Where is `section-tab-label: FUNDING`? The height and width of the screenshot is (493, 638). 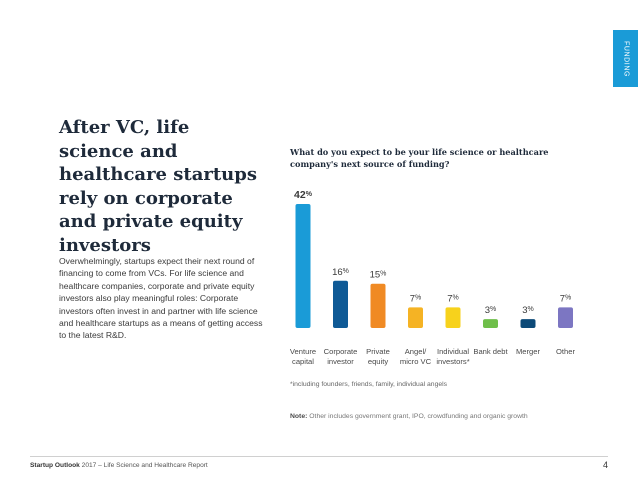
section-tab-label: FUNDING is located at coordinates (625, 58).